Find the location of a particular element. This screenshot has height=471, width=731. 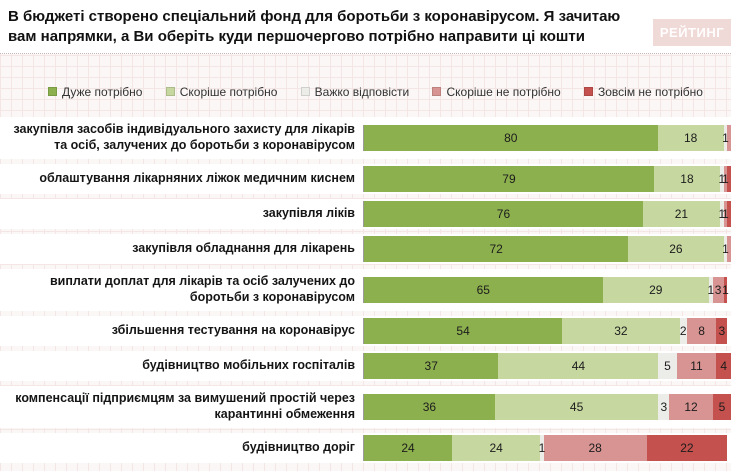

bar-segment: 8 is located at coordinates (701, 330).